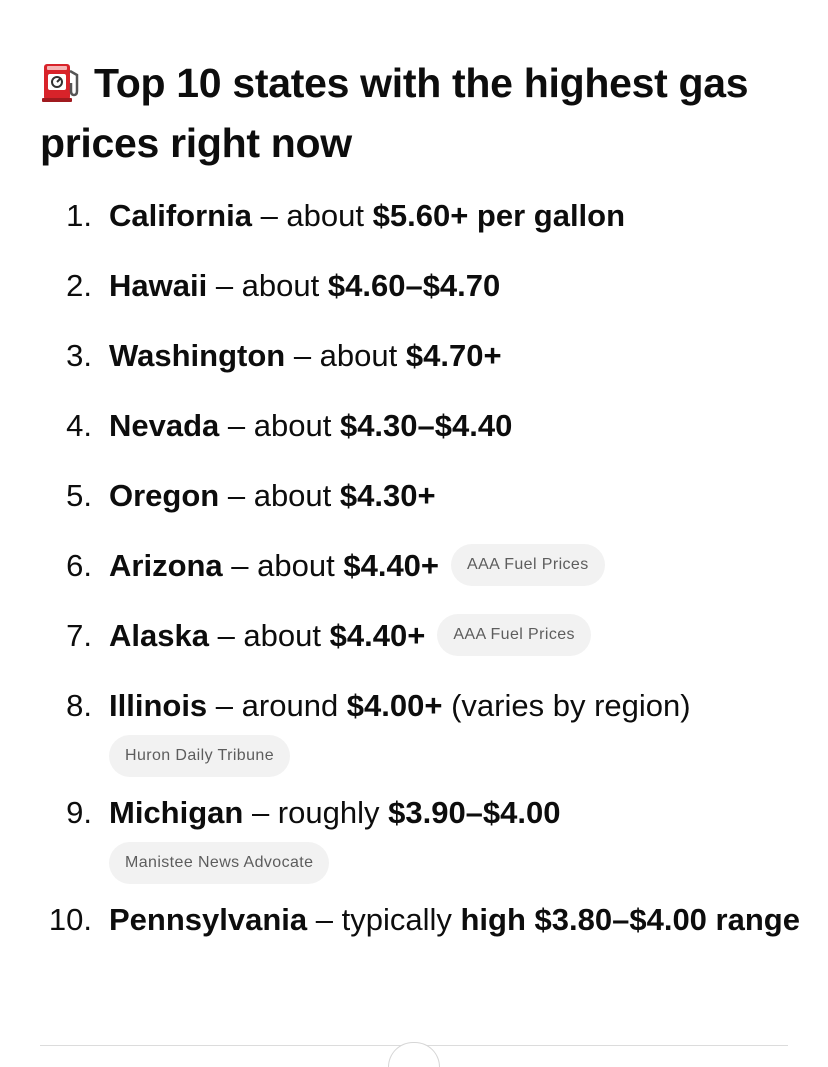 The image size is (828, 1067). Describe the element at coordinates (166, 565) in the screenshot. I see `state-name: Arizona` at that location.